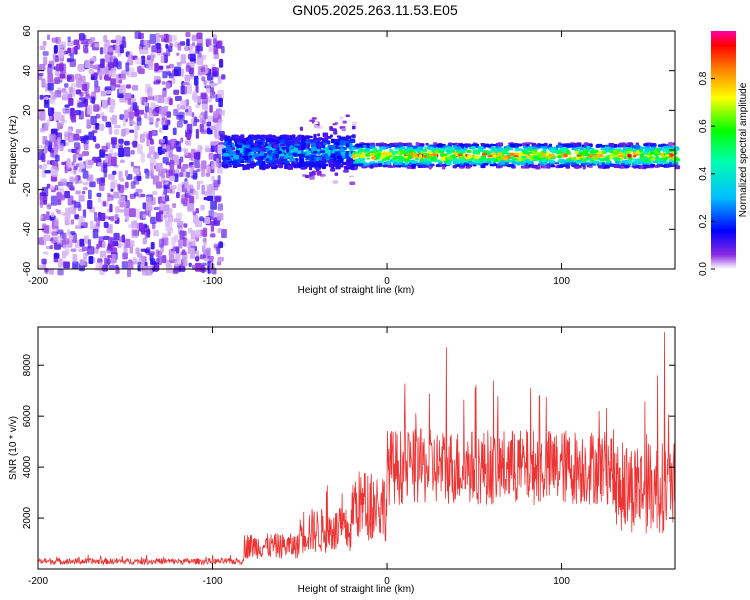 This screenshot has width=750, height=600. Describe the element at coordinates (703, 126) in the screenshot. I see `colorbar-tick-label: 0.6` at that location.